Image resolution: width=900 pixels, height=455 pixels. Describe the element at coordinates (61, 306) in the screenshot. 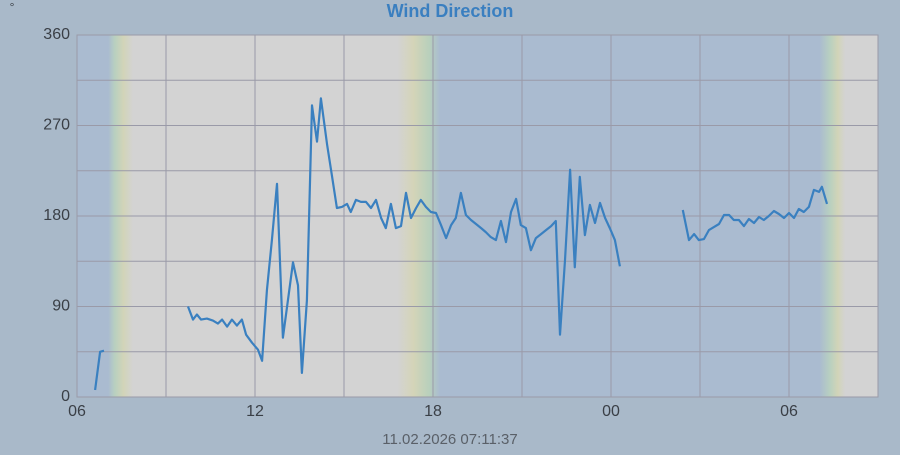

I see `y-tick-label: 90` at that location.